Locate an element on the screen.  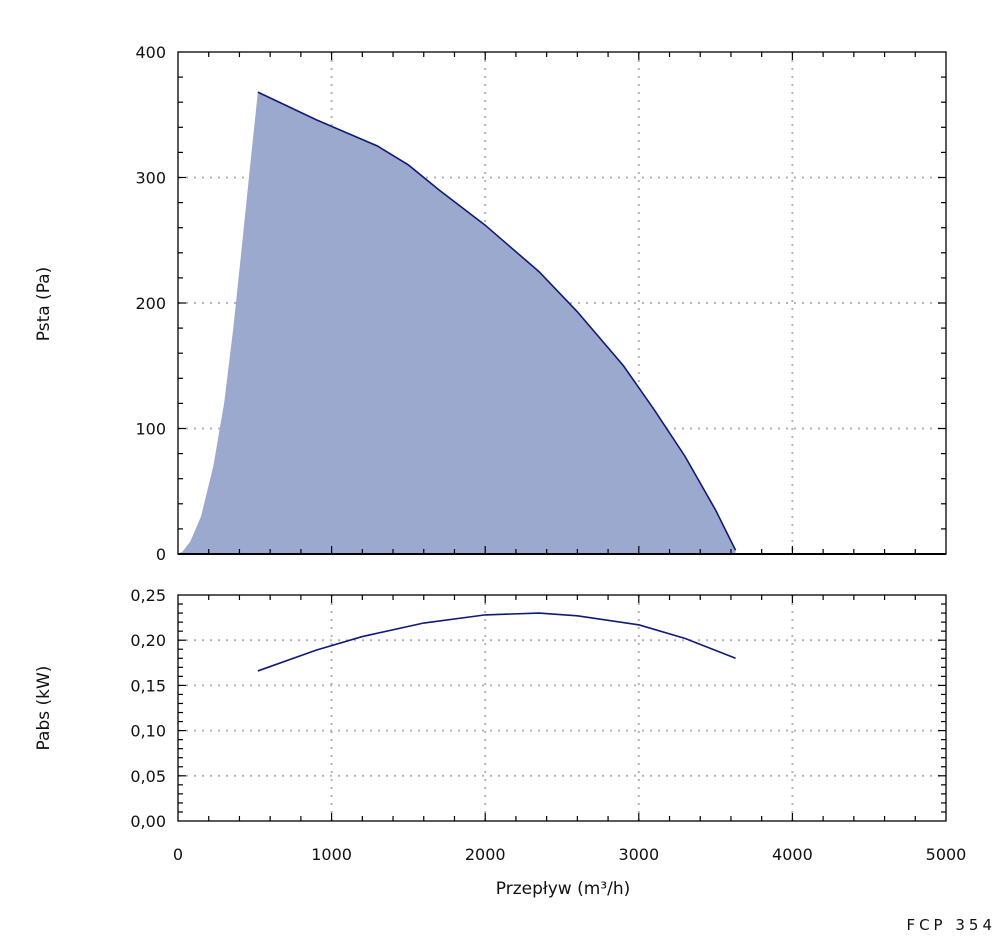
top-y-axis-title: Psta (Pa) is located at coordinates (44, 304).